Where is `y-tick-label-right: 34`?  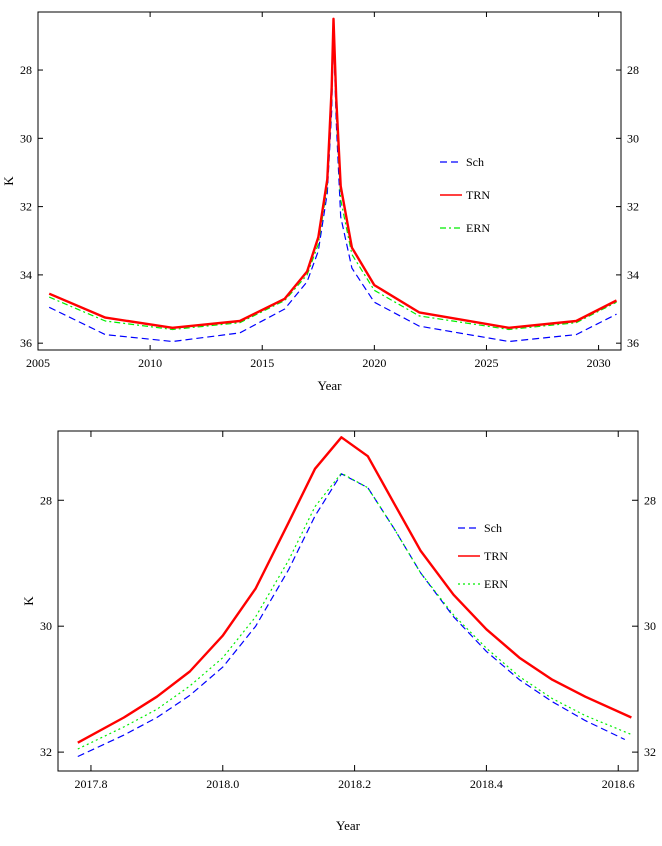
y-tick-label-right: 34 is located at coordinates (633, 275).